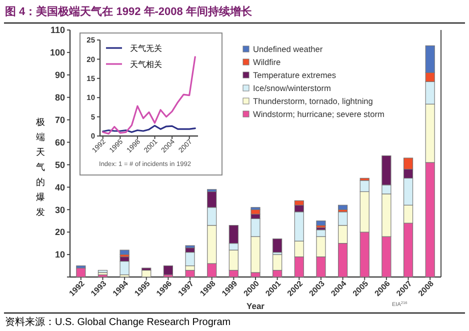 The width and height of the screenshot is (469, 331). Describe the element at coordinates (256, 306) in the screenshot. I see `x-axis-title: Year` at that location.